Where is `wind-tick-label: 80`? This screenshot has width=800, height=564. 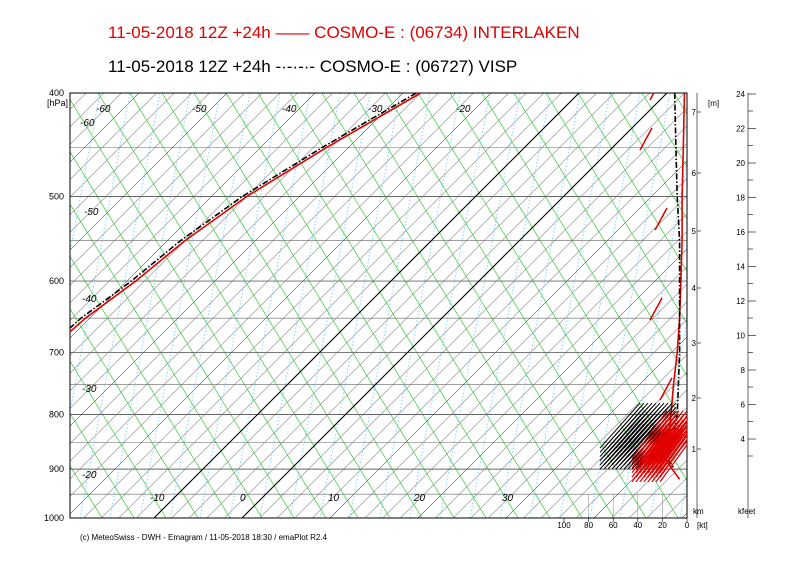
wind-tick-label: 80 is located at coordinates (588, 525).